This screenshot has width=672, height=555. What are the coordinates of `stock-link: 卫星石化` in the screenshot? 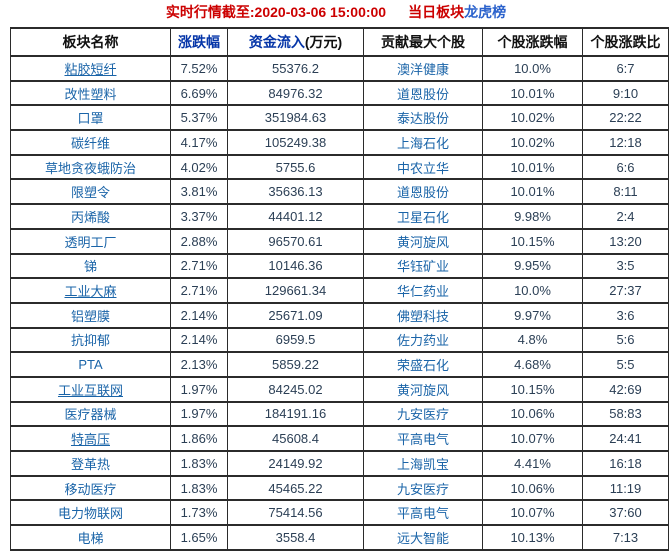 It's located at (422, 217).